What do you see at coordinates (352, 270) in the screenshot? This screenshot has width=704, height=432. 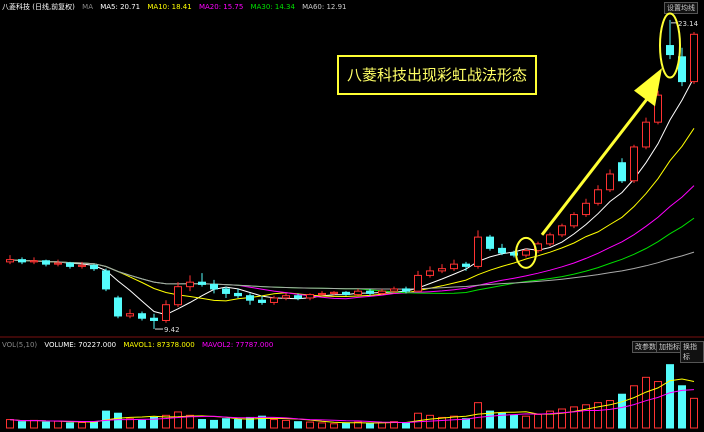 I see `ma60-line` at bounding box center [352, 270].